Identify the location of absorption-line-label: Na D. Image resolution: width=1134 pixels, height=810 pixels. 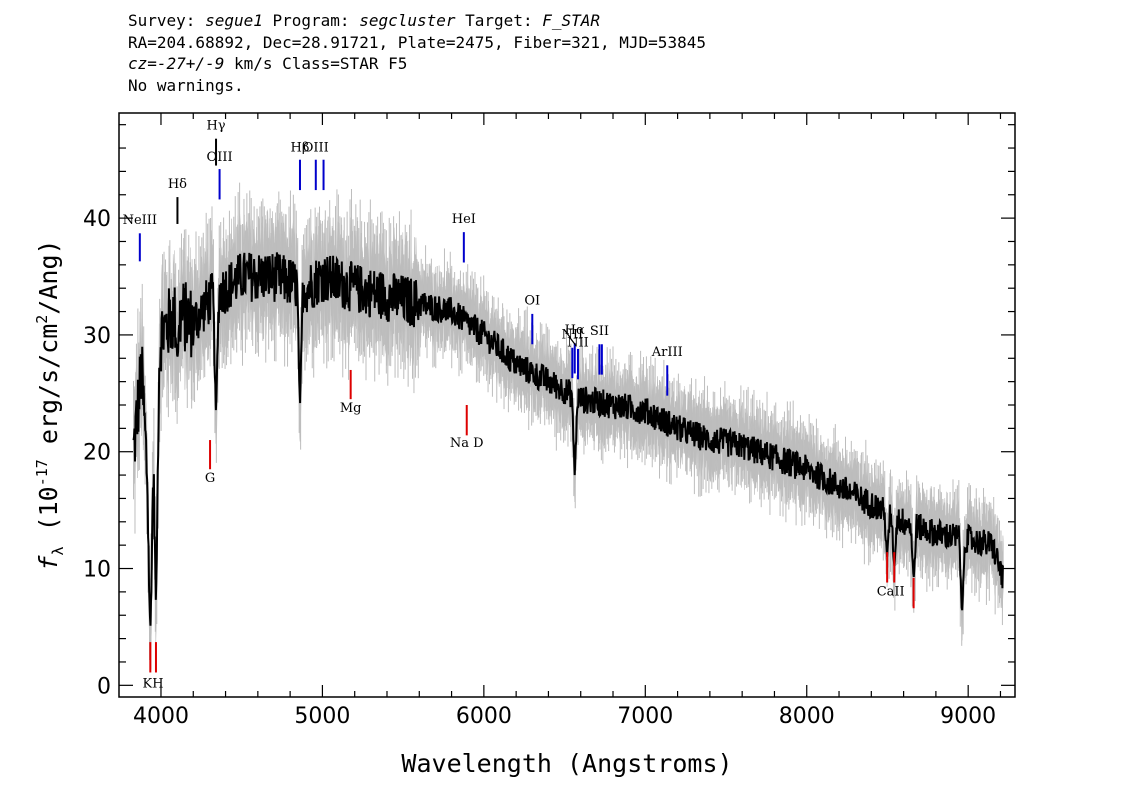
(467, 443).